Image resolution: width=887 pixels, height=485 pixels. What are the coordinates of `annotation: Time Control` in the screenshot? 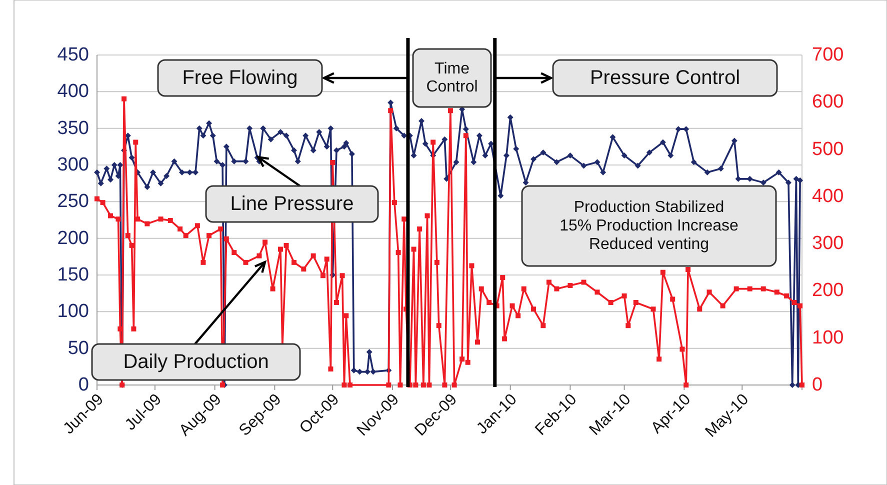 It's located at (452, 78).